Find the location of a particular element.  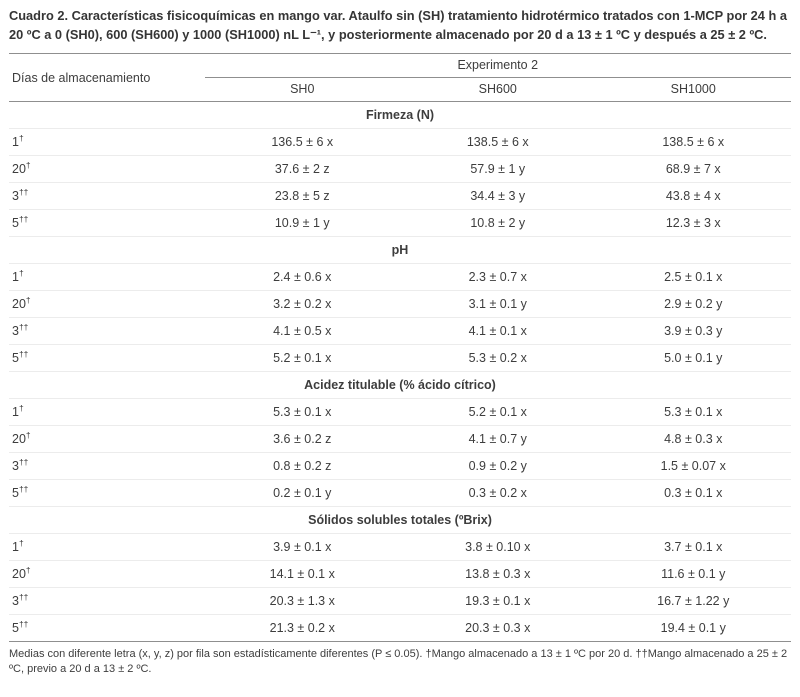

table-row: 3†† 20.3 ± 1.3 x 19.3 ± 0.1 x 16.7 ± 1.22 y is located at coordinates (400, 601).